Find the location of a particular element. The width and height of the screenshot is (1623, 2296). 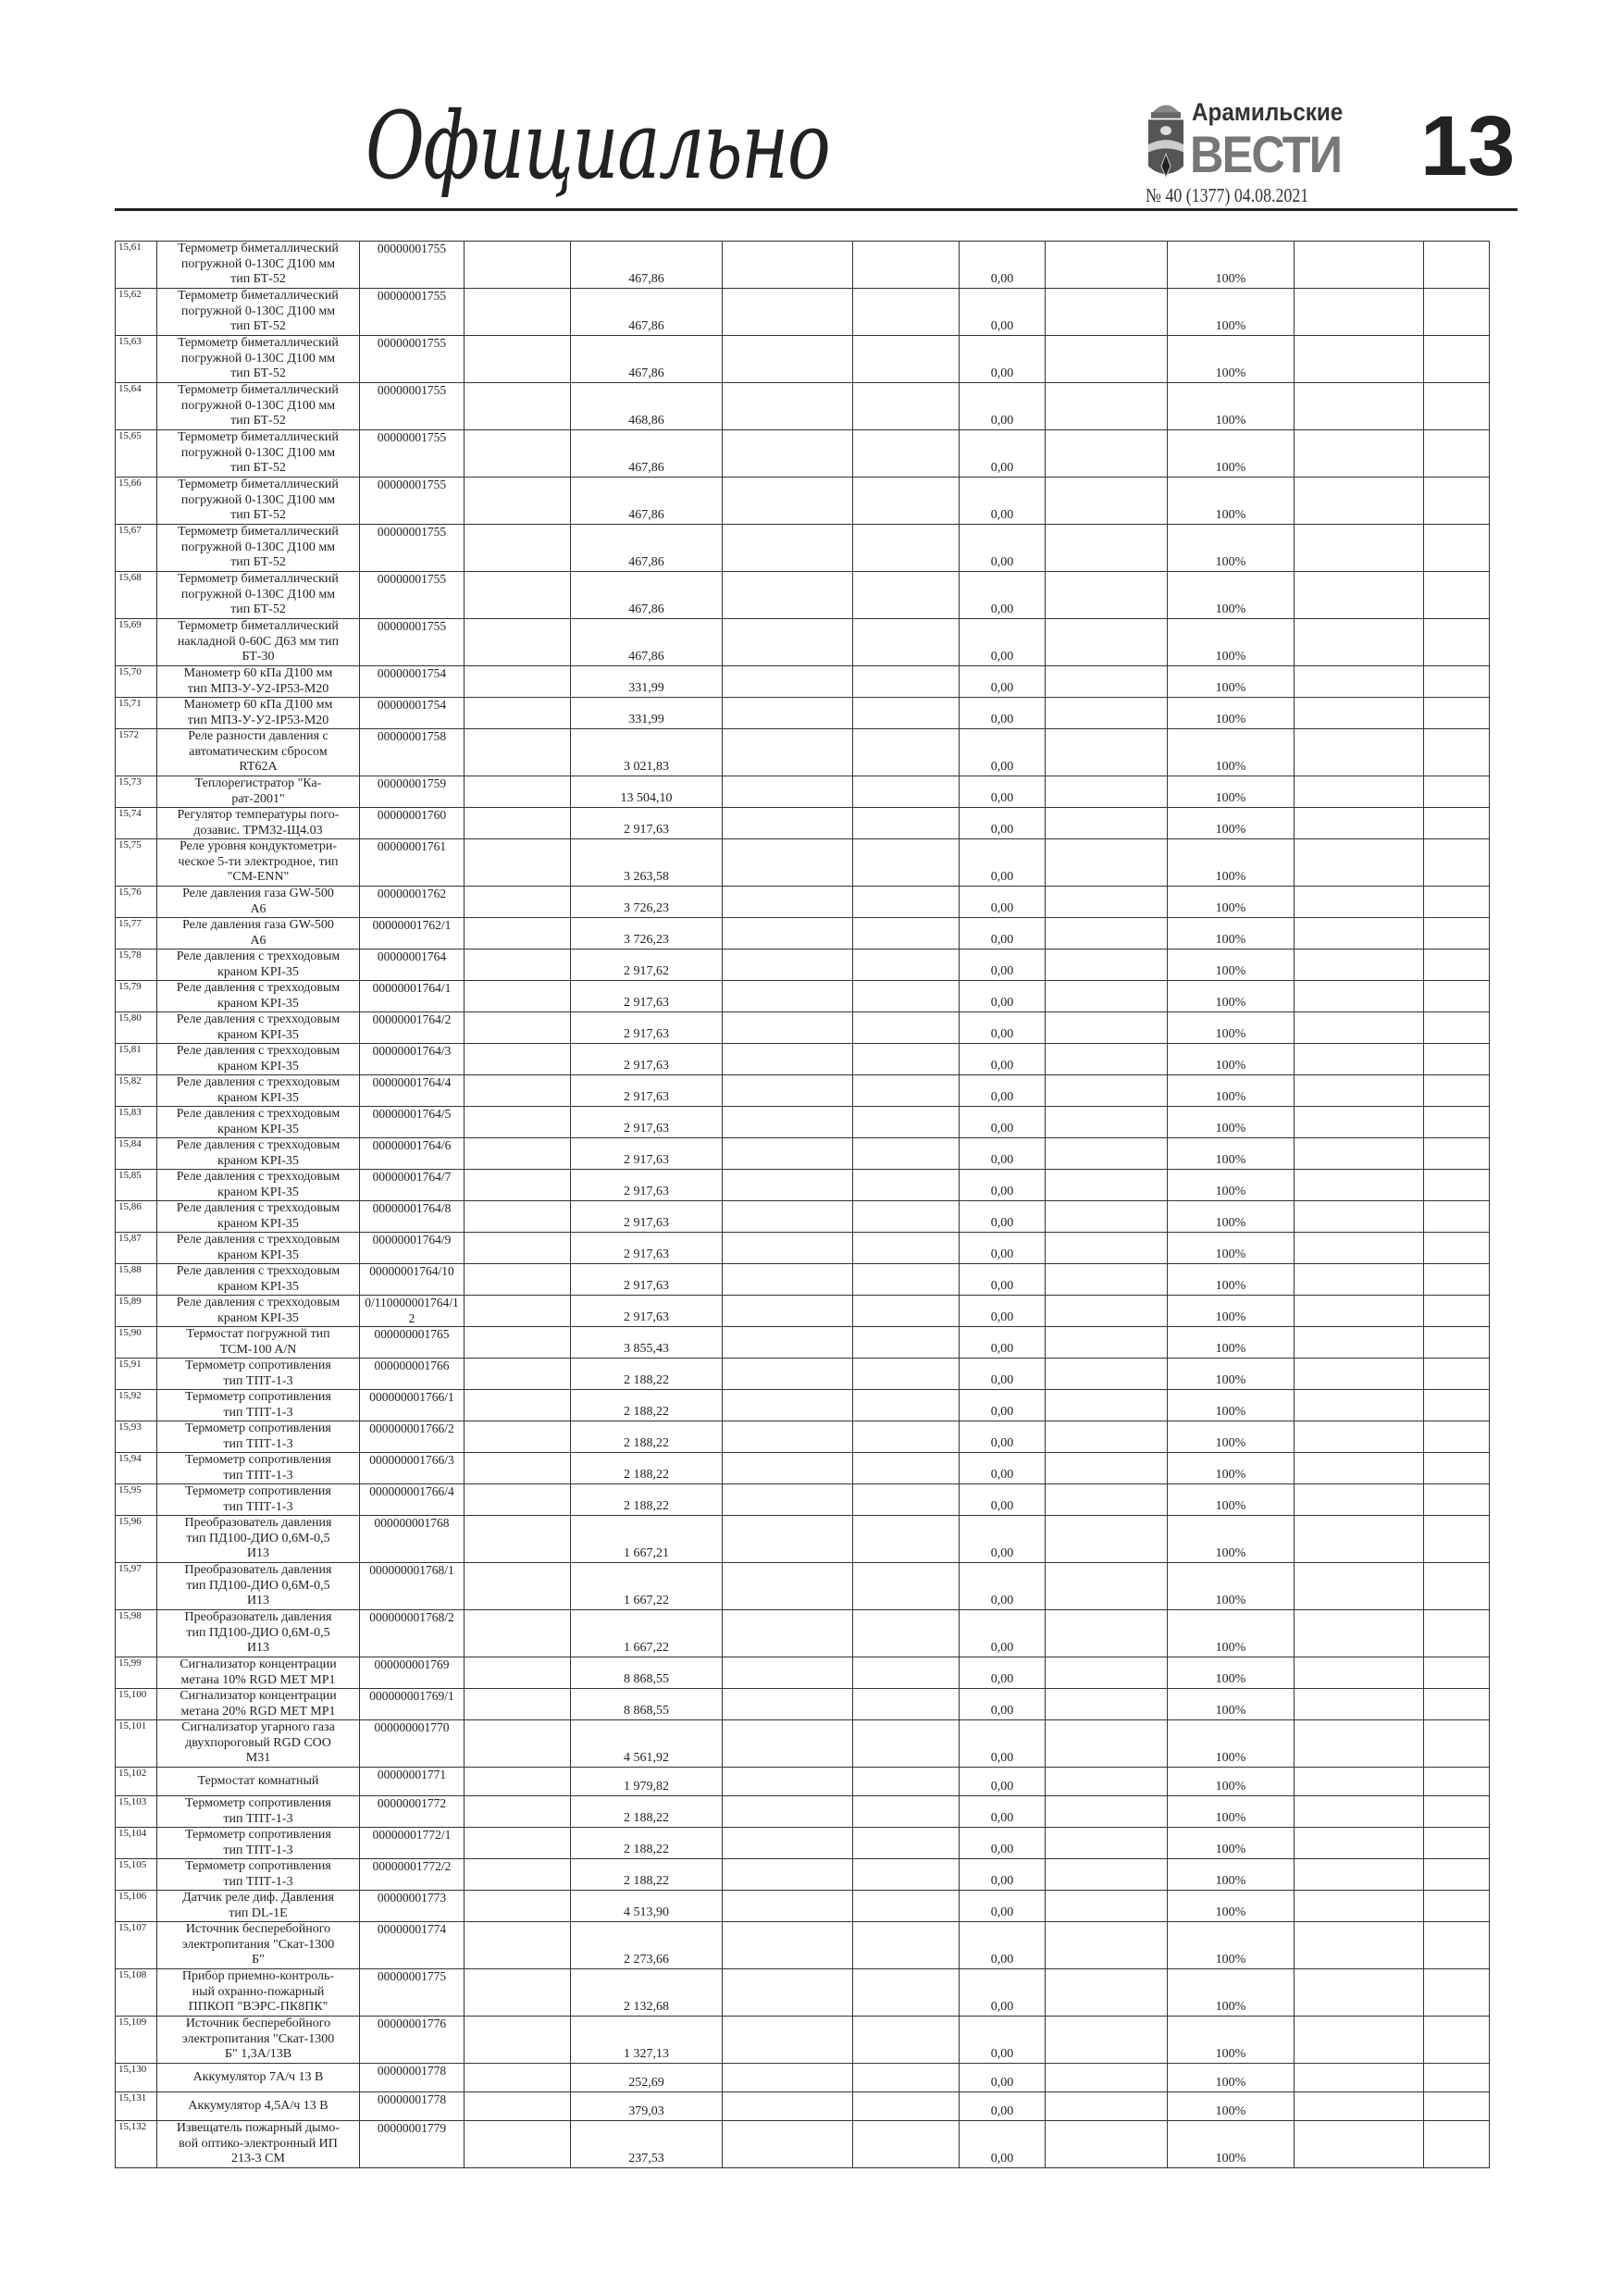

item-value: 2 917,63 is located at coordinates (646, 1248).